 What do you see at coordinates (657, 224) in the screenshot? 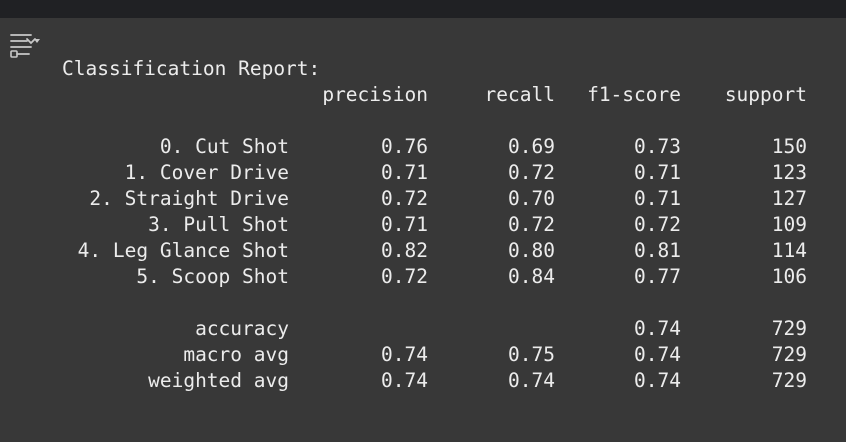
I see `f1-value: 0.72` at bounding box center [657, 224].